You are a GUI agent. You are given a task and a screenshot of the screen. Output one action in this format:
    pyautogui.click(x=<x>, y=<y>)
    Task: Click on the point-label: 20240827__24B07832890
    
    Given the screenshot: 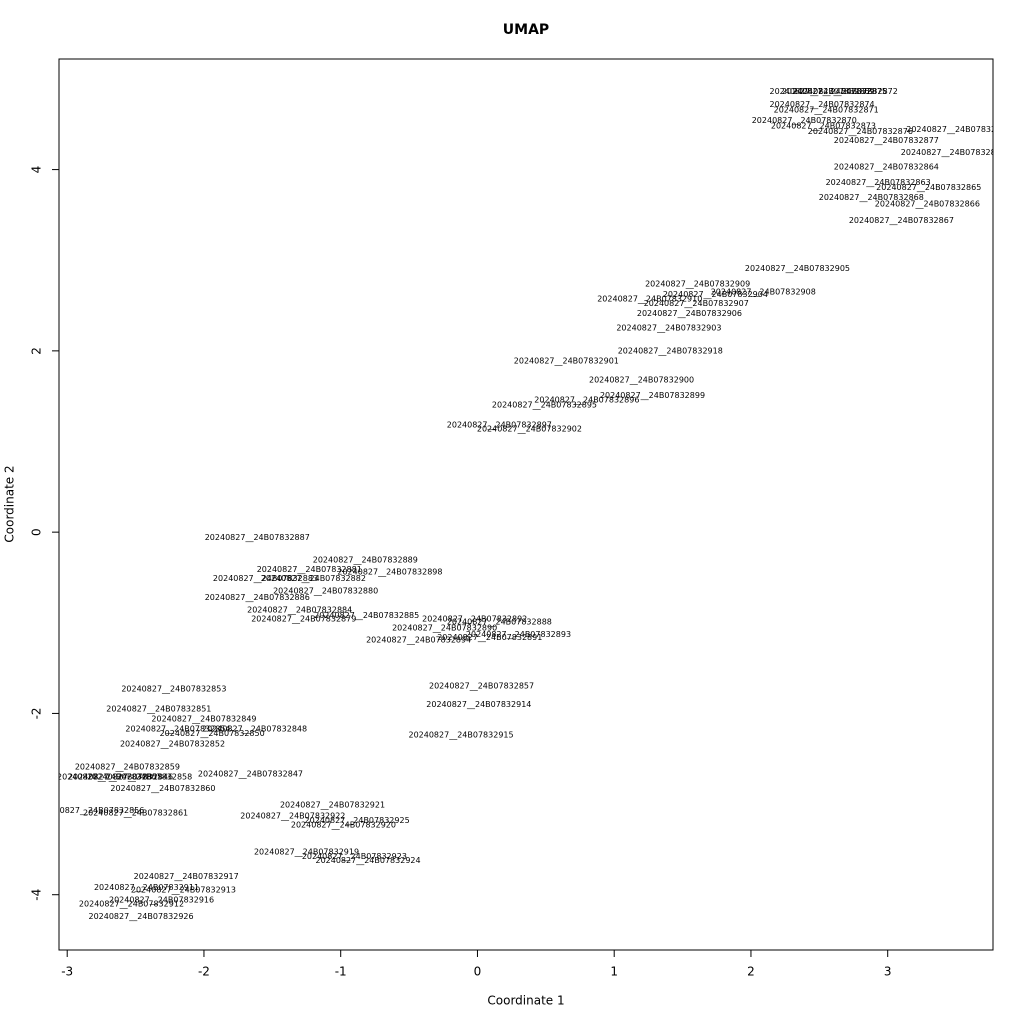 What is the action you would take?
    pyautogui.click(x=444, y=628)
    